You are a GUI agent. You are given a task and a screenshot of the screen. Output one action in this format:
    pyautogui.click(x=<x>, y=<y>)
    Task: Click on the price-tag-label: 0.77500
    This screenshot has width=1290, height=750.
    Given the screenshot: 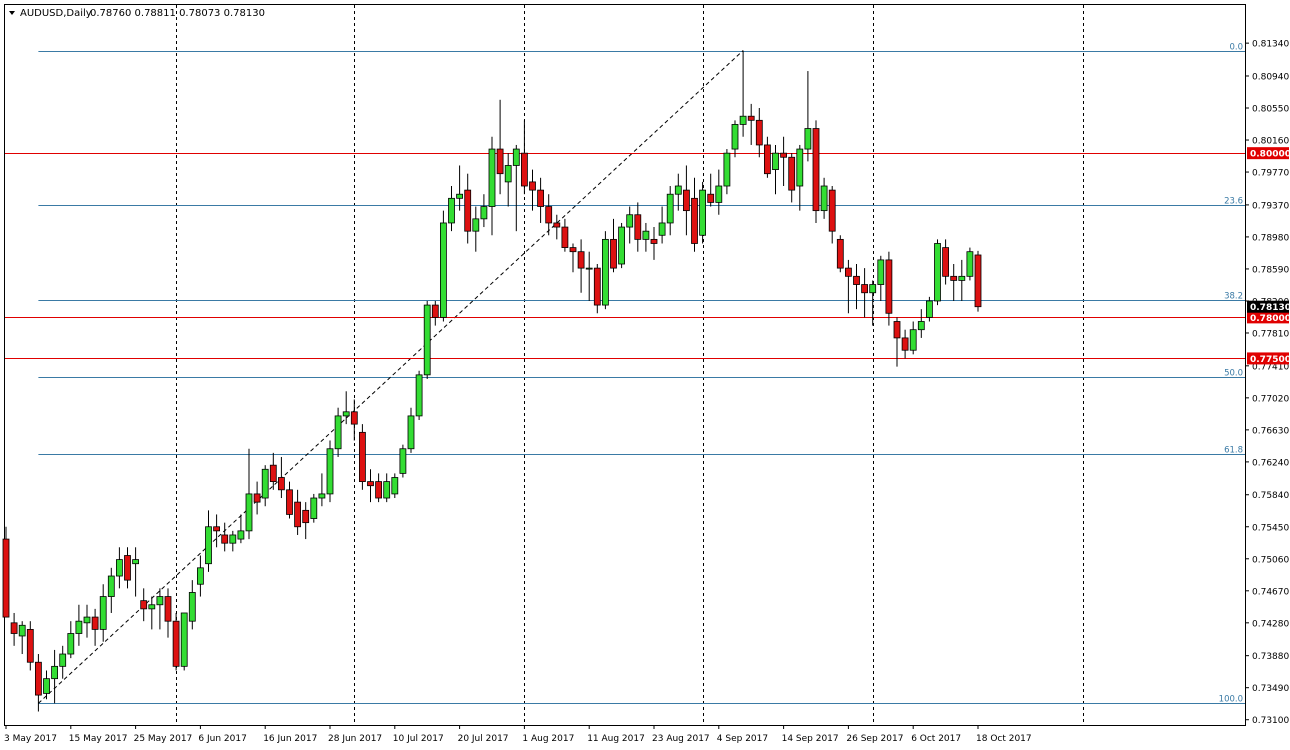 What is the action you would take?
    pyautogui.click(x=1270, y=360)
    